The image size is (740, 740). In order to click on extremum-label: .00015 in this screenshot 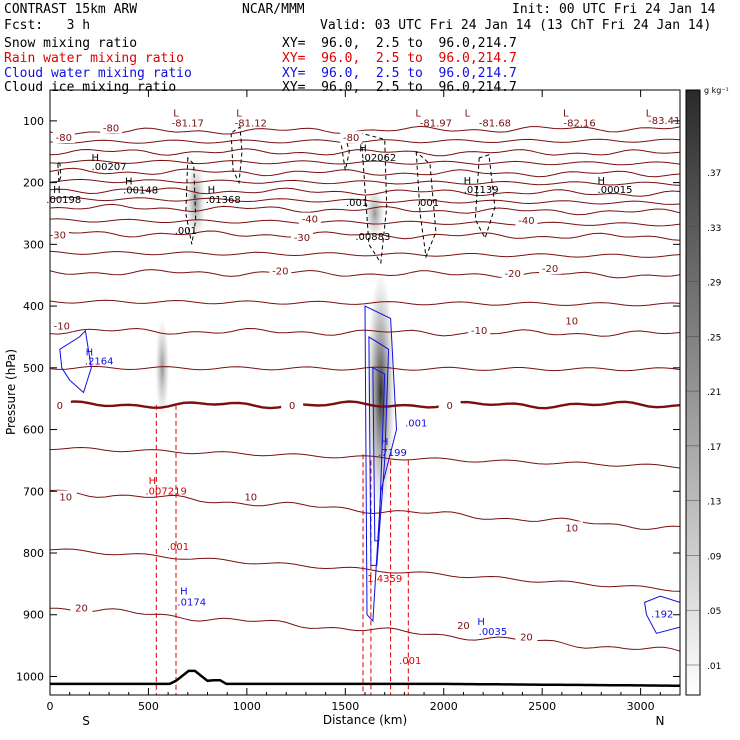, I will do `click(615, 190)`.